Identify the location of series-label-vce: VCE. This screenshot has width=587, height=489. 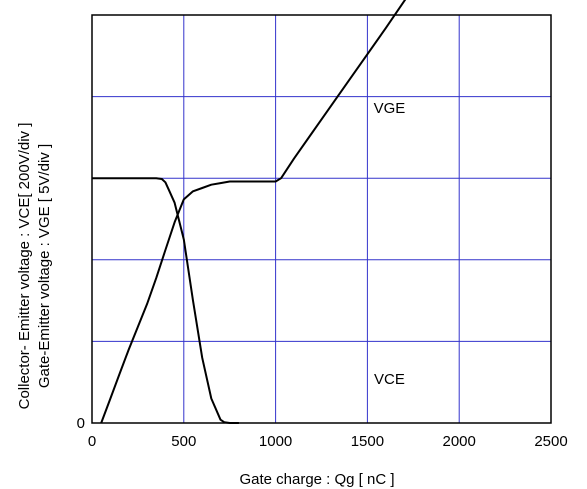
(389, 379).